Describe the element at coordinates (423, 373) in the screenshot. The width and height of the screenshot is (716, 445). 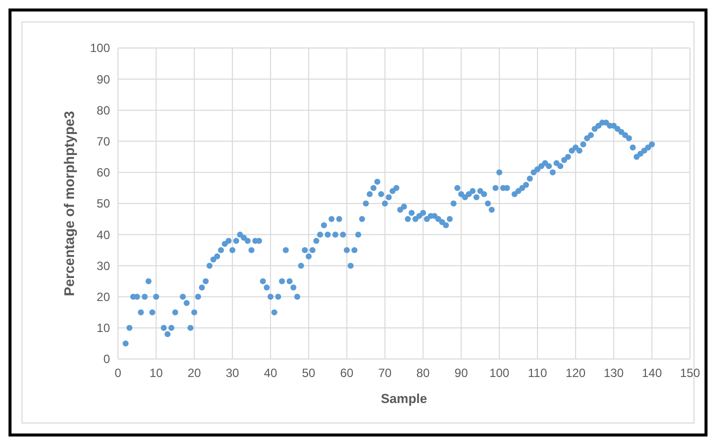
I see `x-tick-label: 80` at that location.